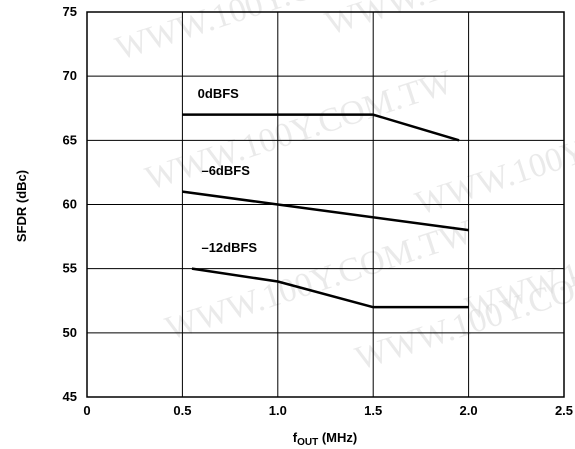 The width and height of the screenshot is (575, 449). Describe the element at coordinates (278, 410) in the screenshot. I see `x-tick-label: 1.0` at that location.